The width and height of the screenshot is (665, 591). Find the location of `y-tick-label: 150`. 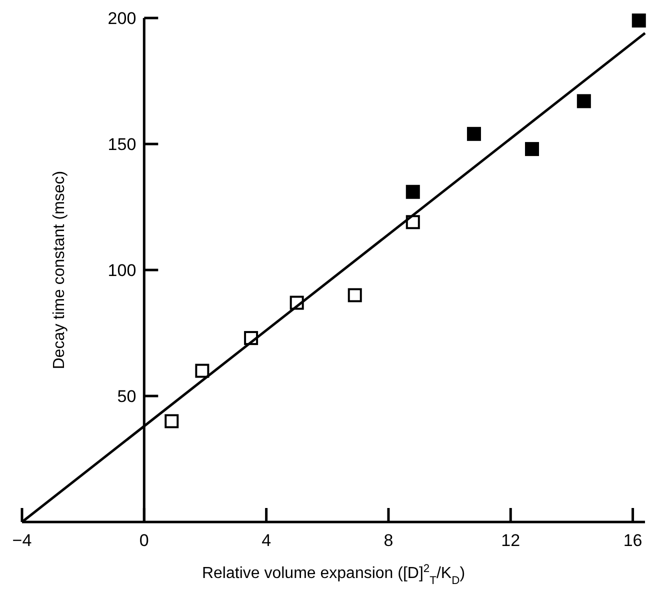

y-tick-label: 150 is located at coordinates (122, 144).